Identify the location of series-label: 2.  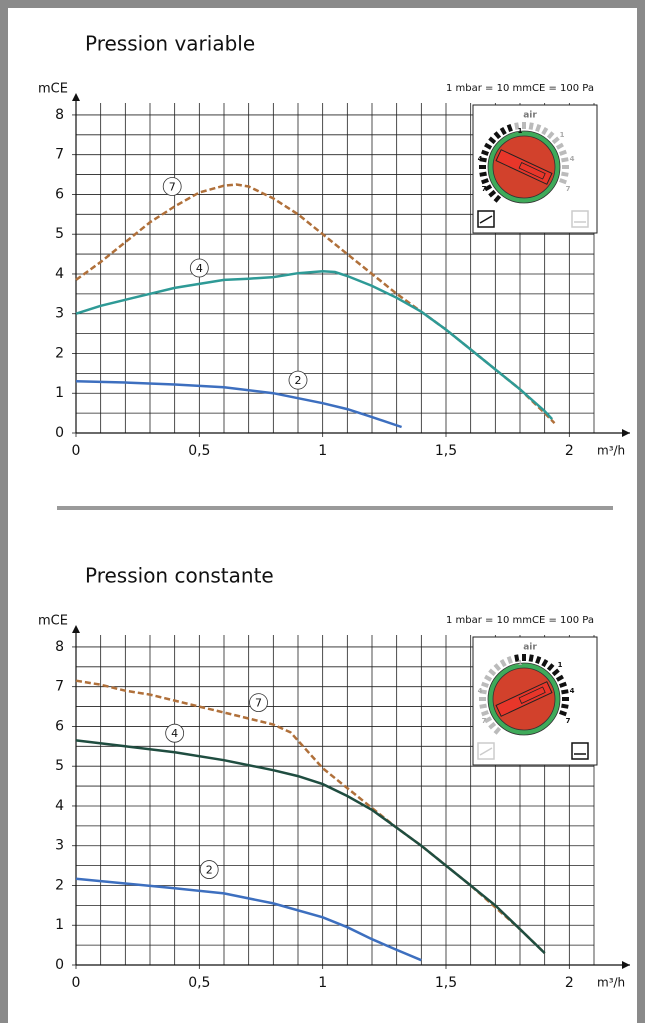
(209, 870).